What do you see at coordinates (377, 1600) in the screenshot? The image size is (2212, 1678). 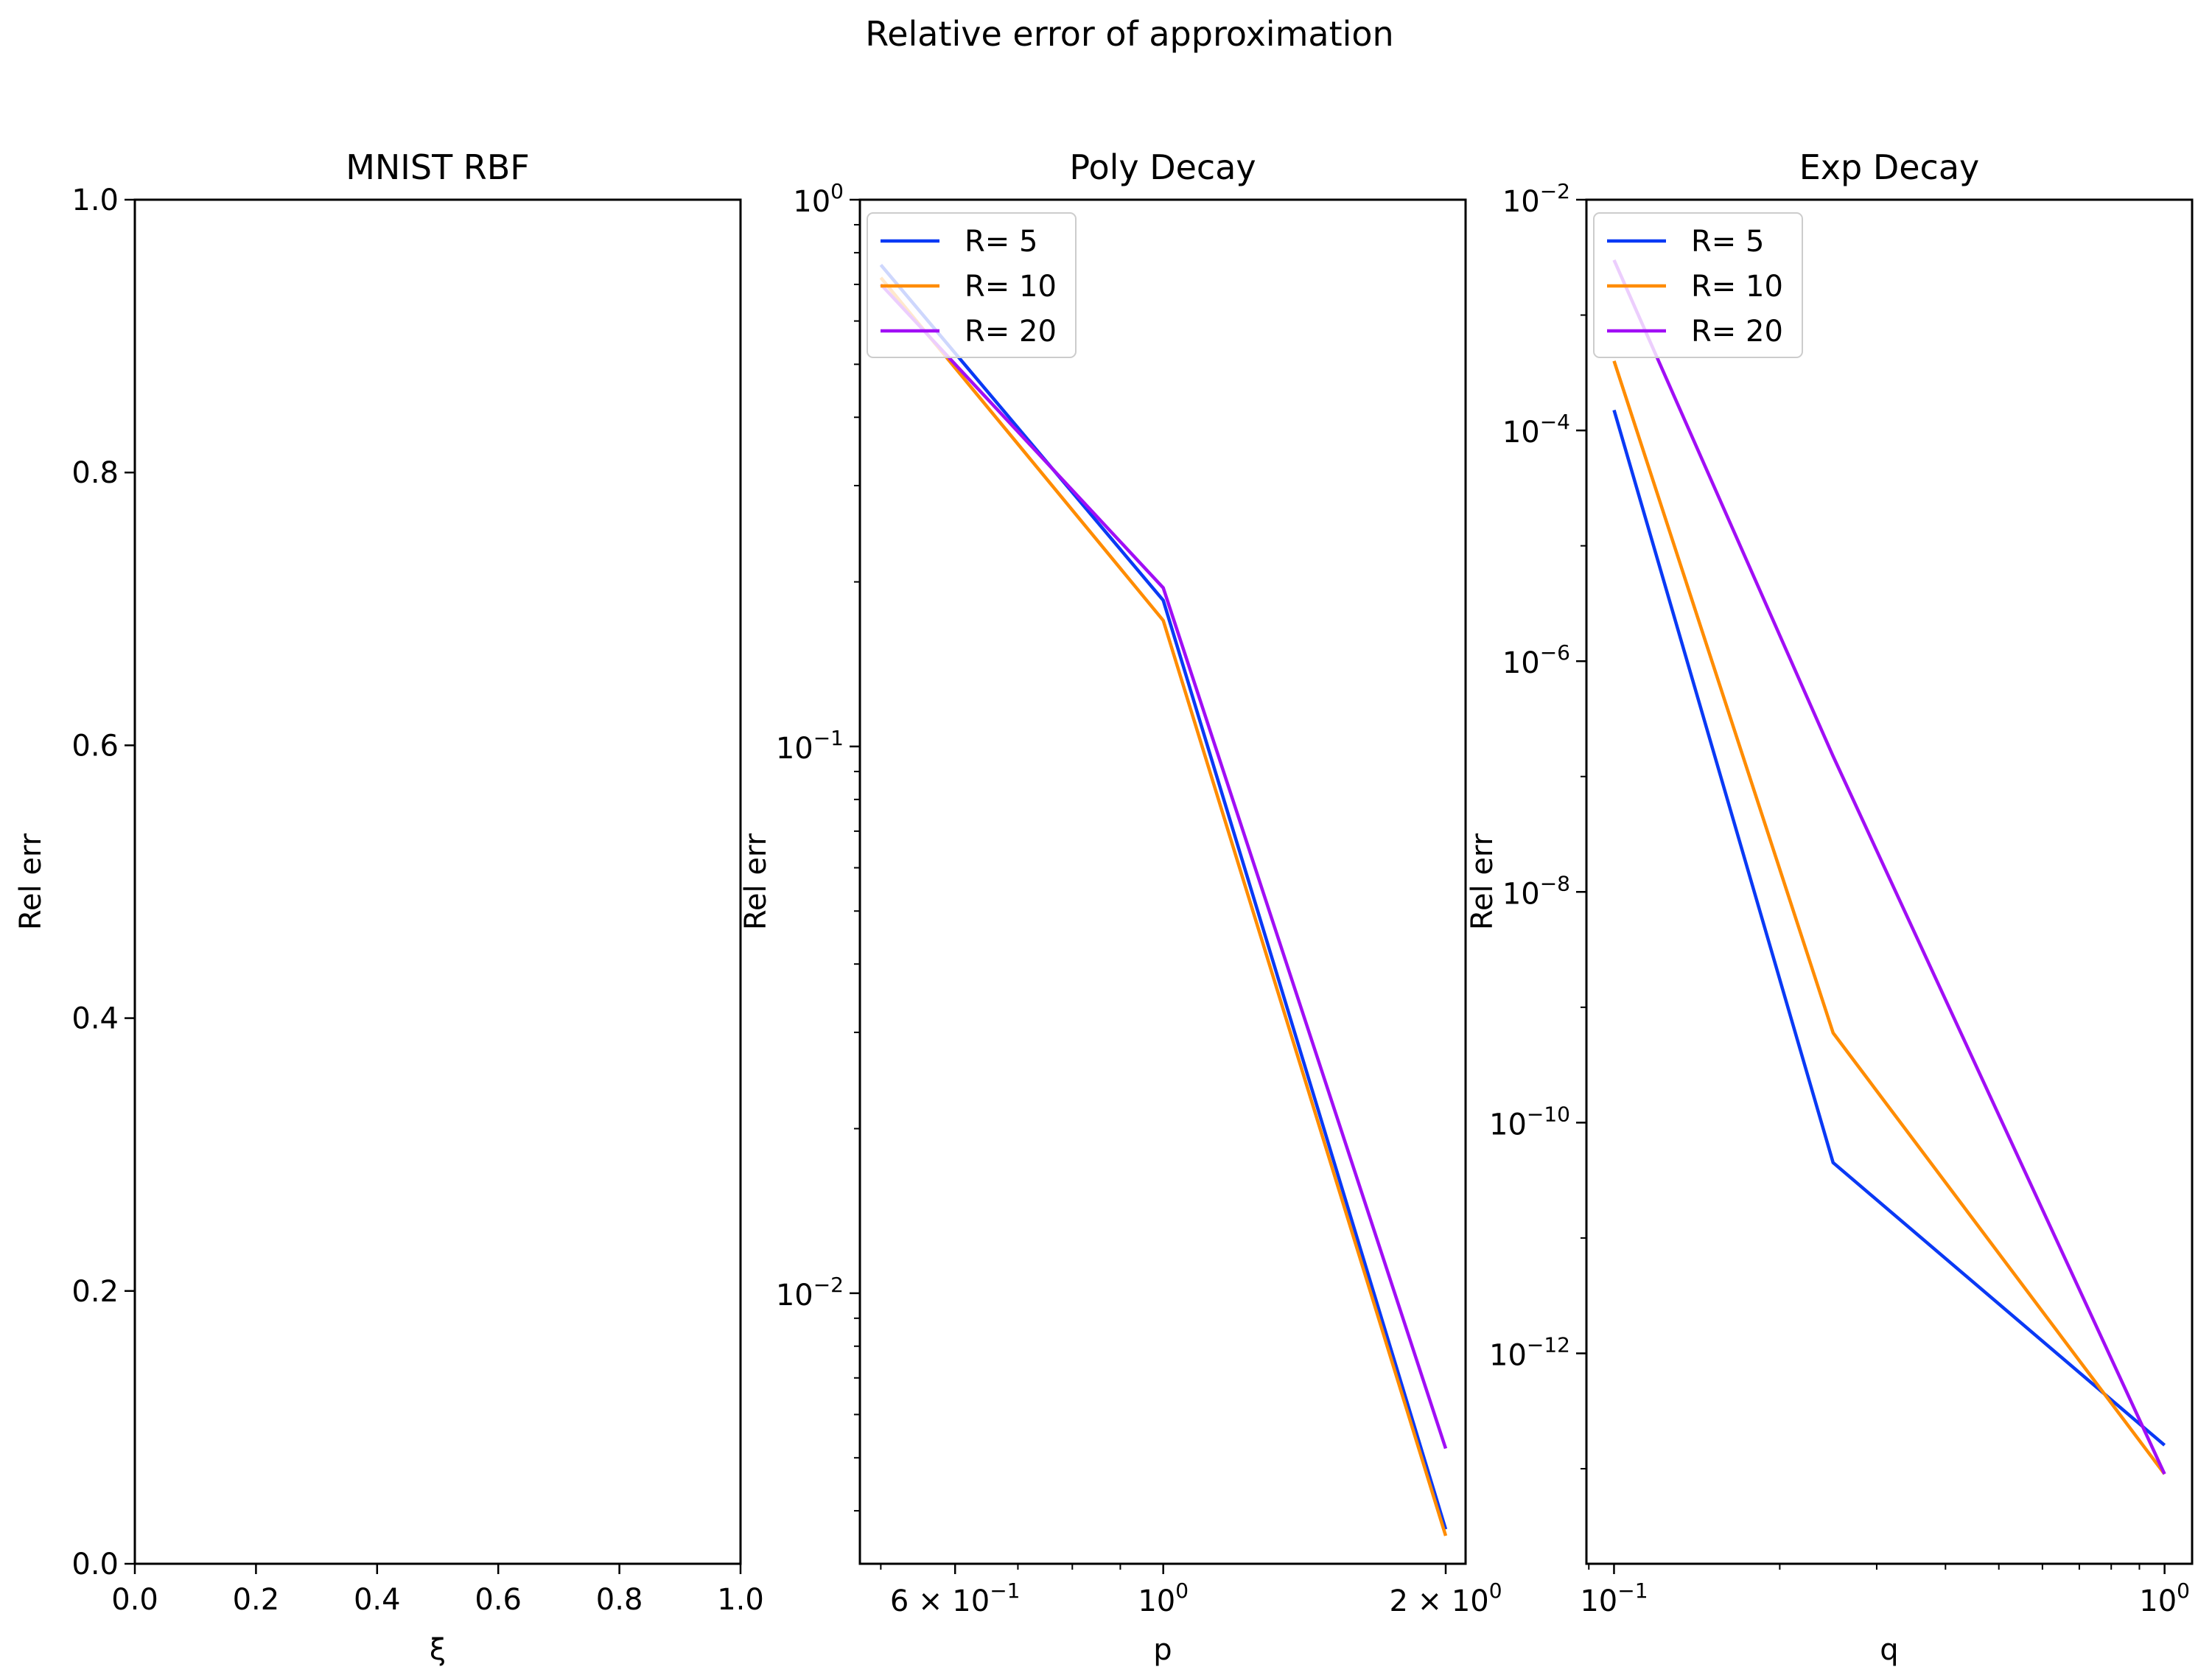 I see `x-tick-label: 0.4` at bounding box center [377, 1600].